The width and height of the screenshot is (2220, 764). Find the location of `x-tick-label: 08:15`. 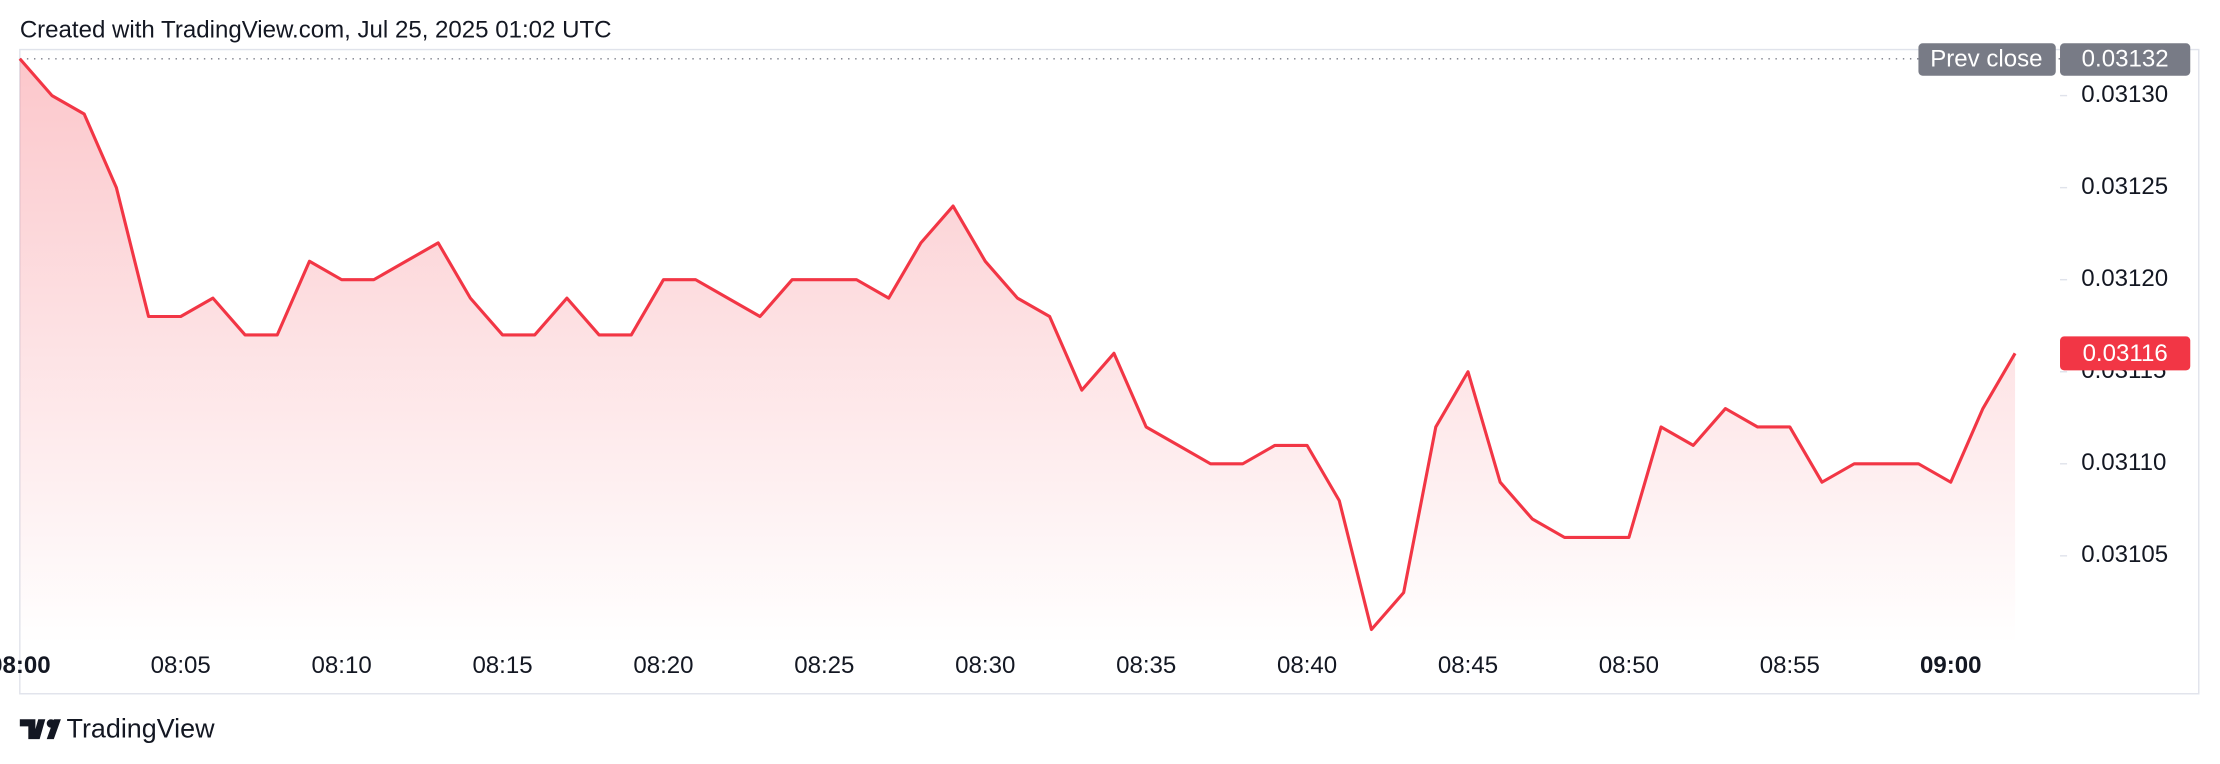

x-tick-label: 08:15 is located at coordinates (502, 665).